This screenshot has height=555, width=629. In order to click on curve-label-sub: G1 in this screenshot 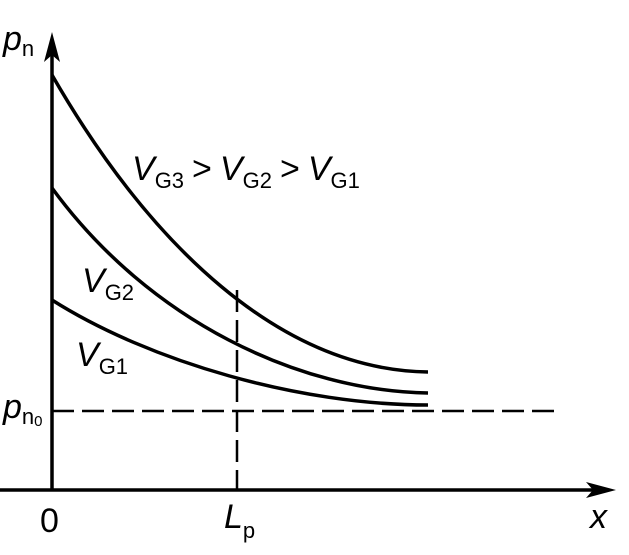, I will do `click(113, 366)`.